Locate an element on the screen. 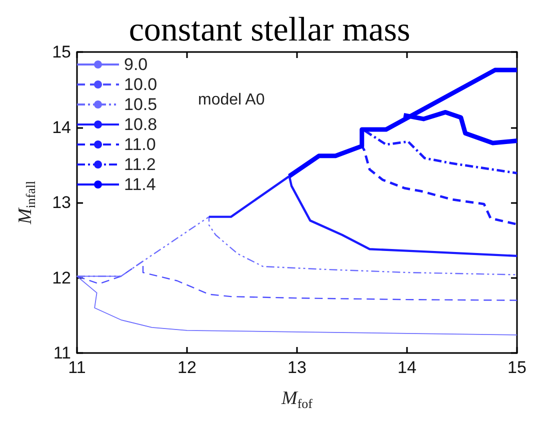  legend-label: 11.2 is located at coordinates (140, 164).